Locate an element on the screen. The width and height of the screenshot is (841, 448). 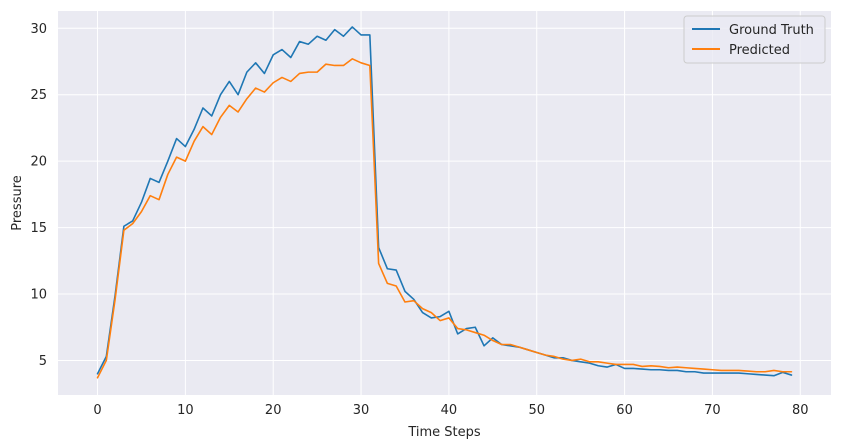
legend: Ground Truth Predicted is located at coordinates (754, 39).